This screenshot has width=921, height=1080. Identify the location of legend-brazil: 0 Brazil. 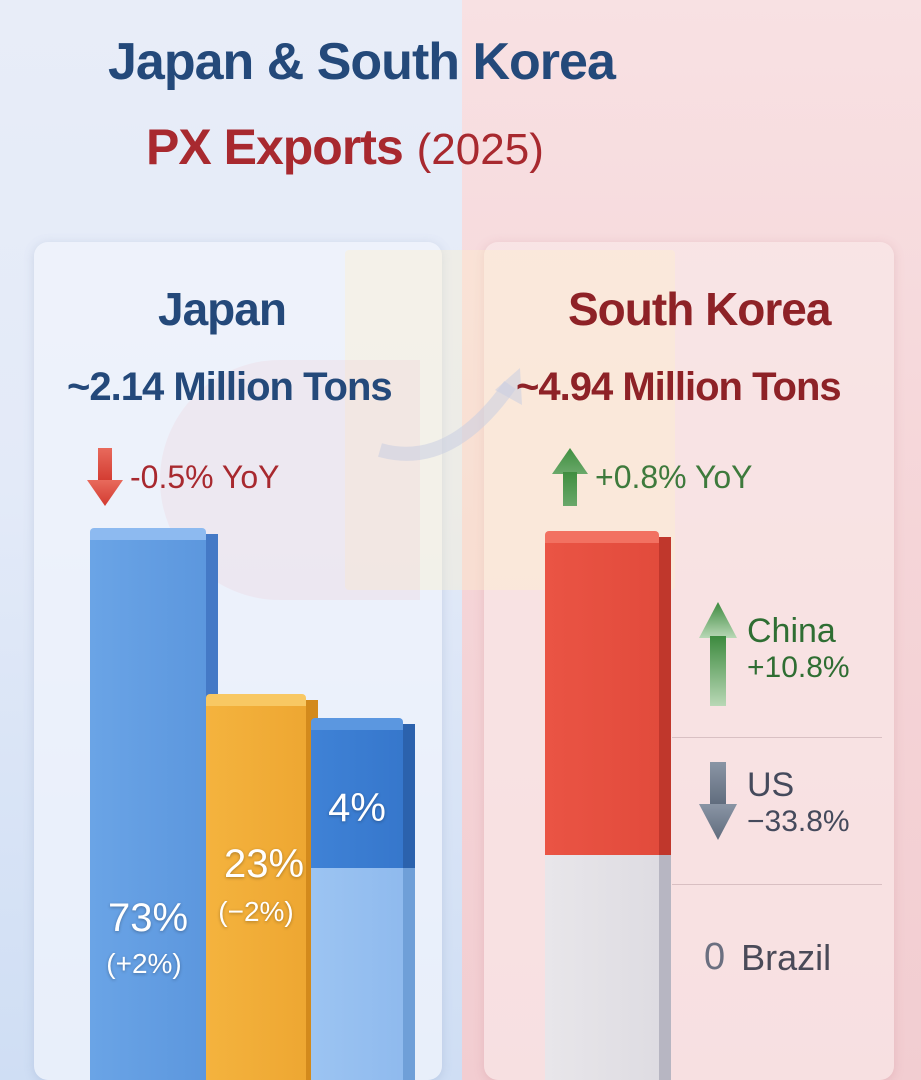
(767, 957).